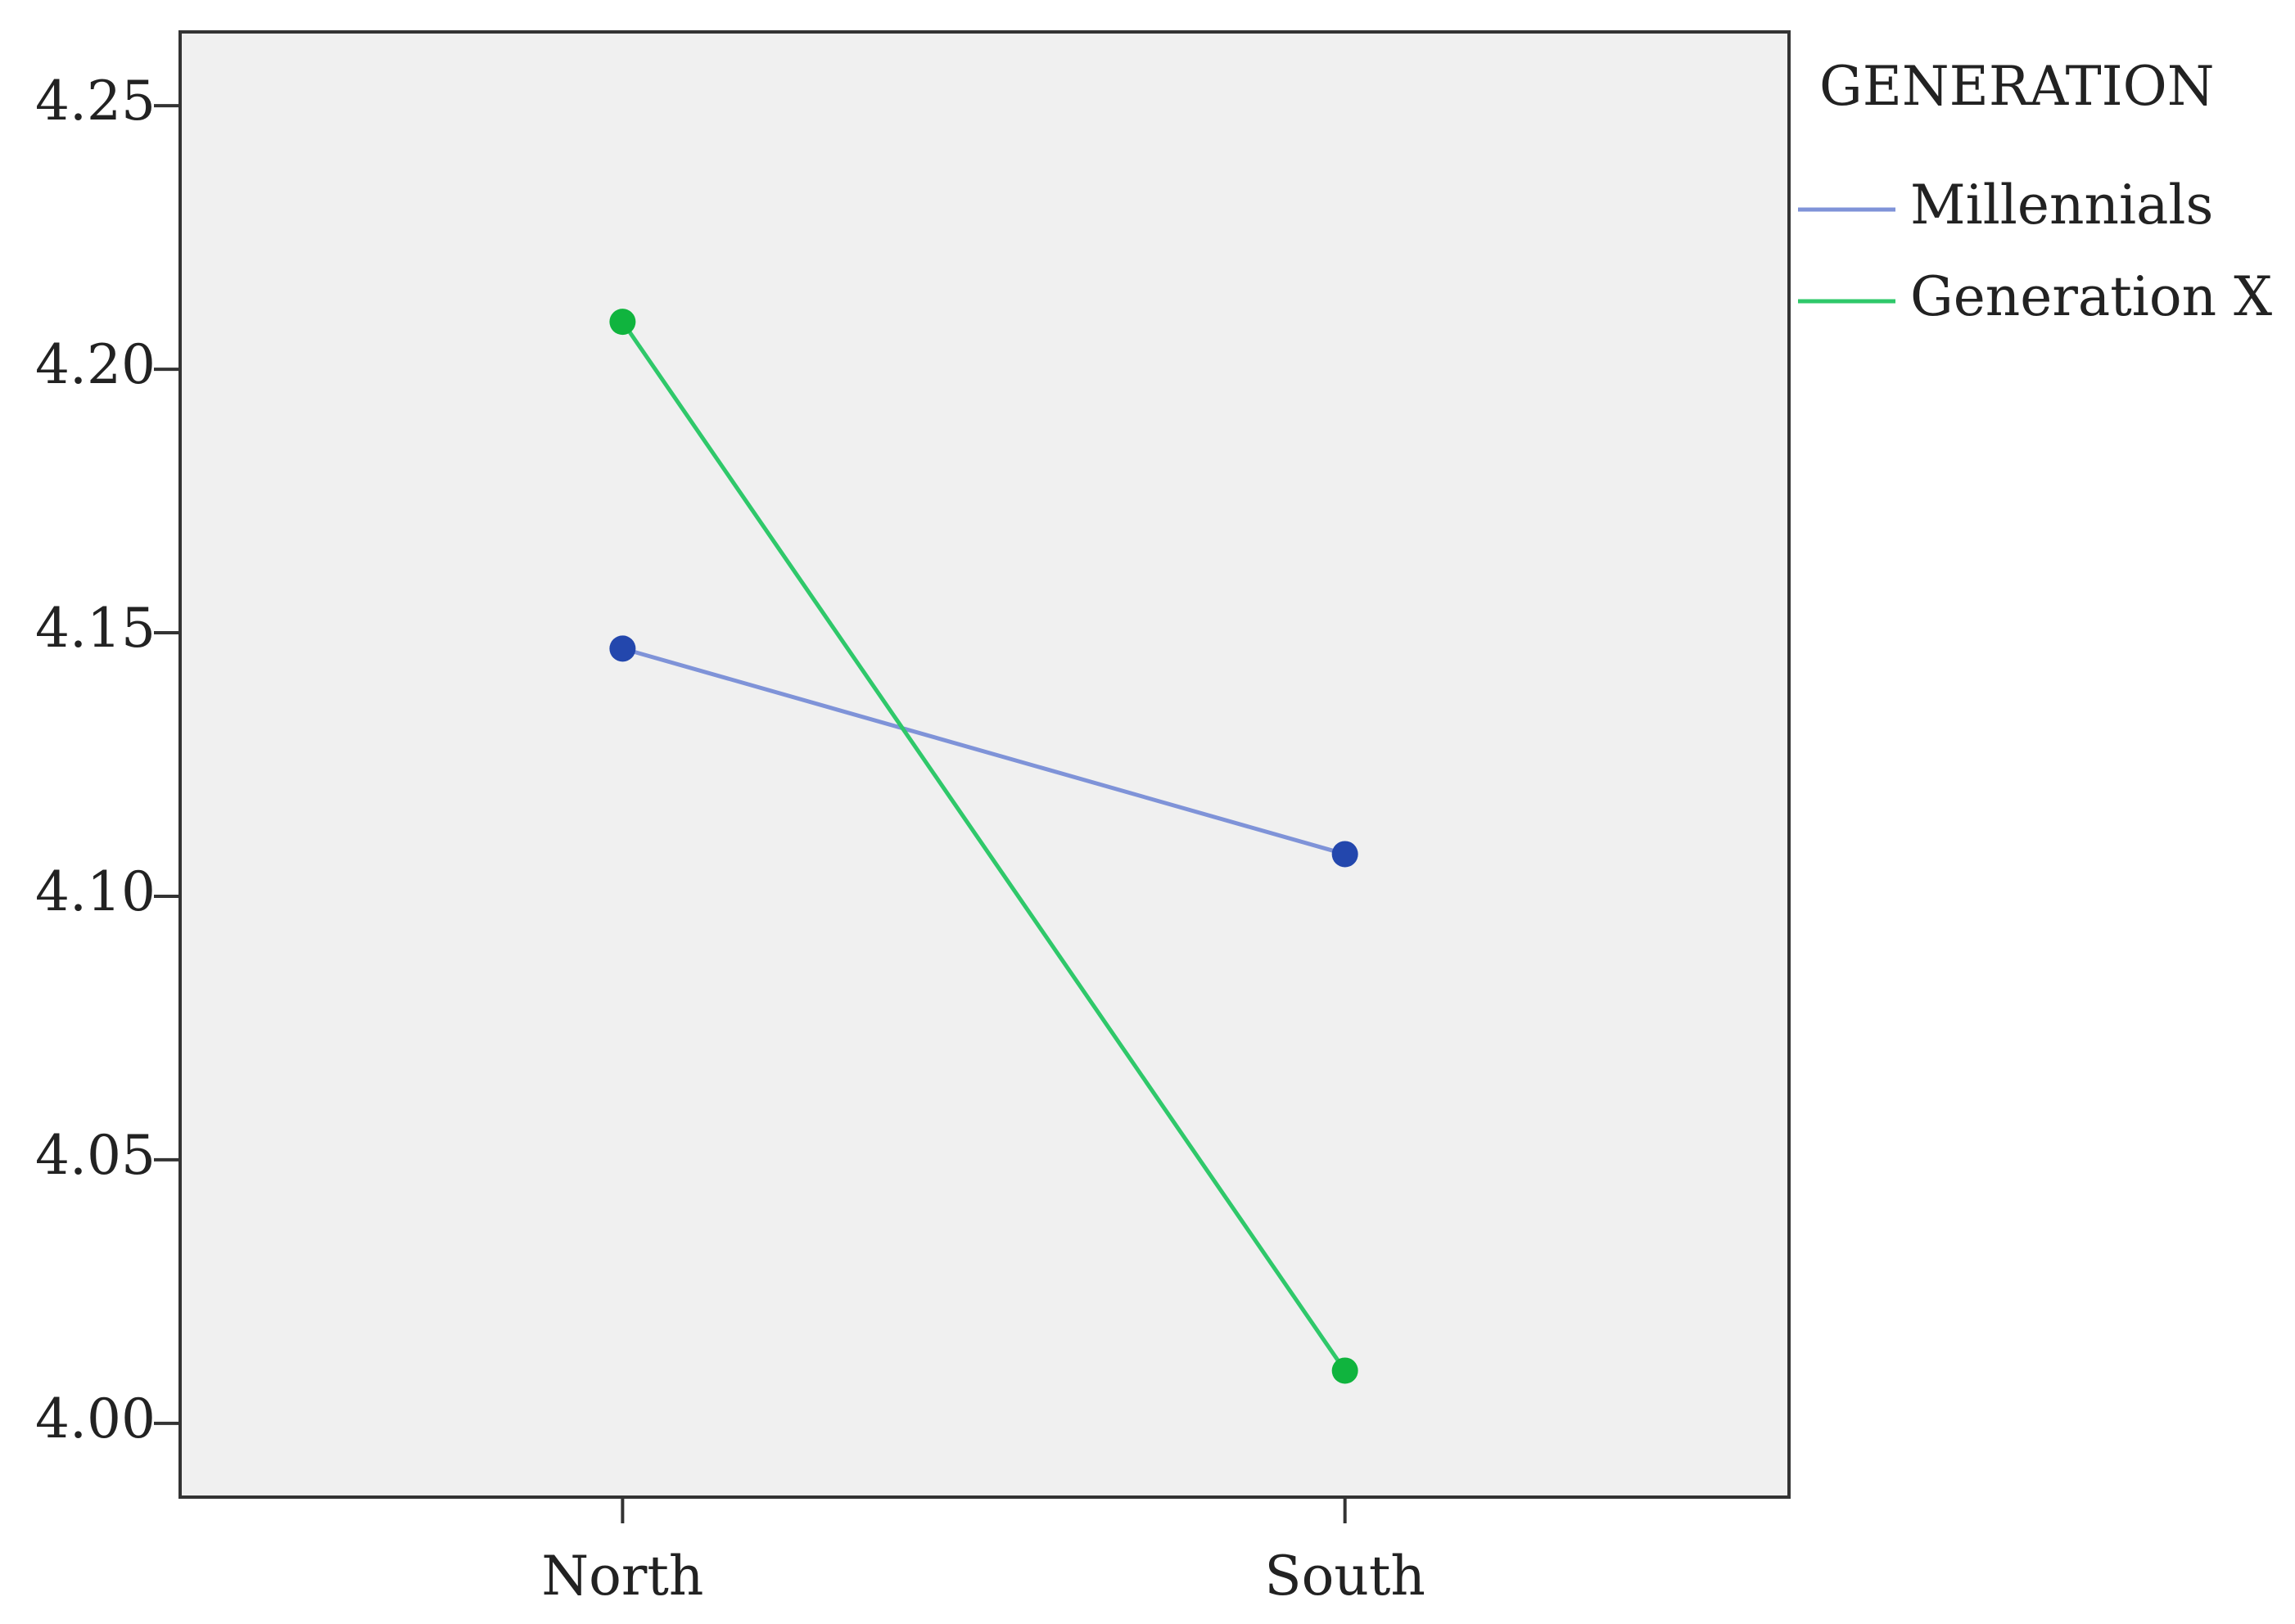 The height and width of the screenshot is (1624, 2295). I want to click on x-tick-label: North, so click(622, 1577).